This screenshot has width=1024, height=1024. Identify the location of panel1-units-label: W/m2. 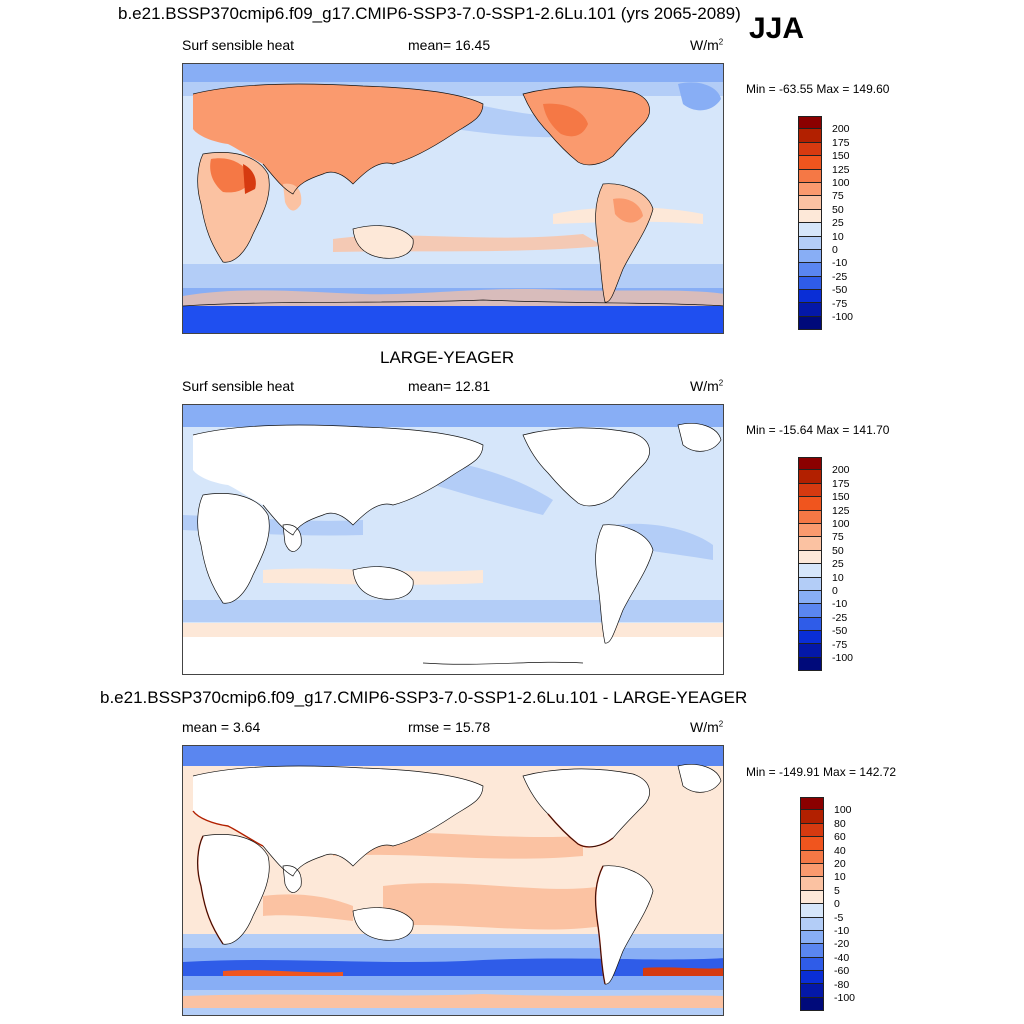
(707, 45).